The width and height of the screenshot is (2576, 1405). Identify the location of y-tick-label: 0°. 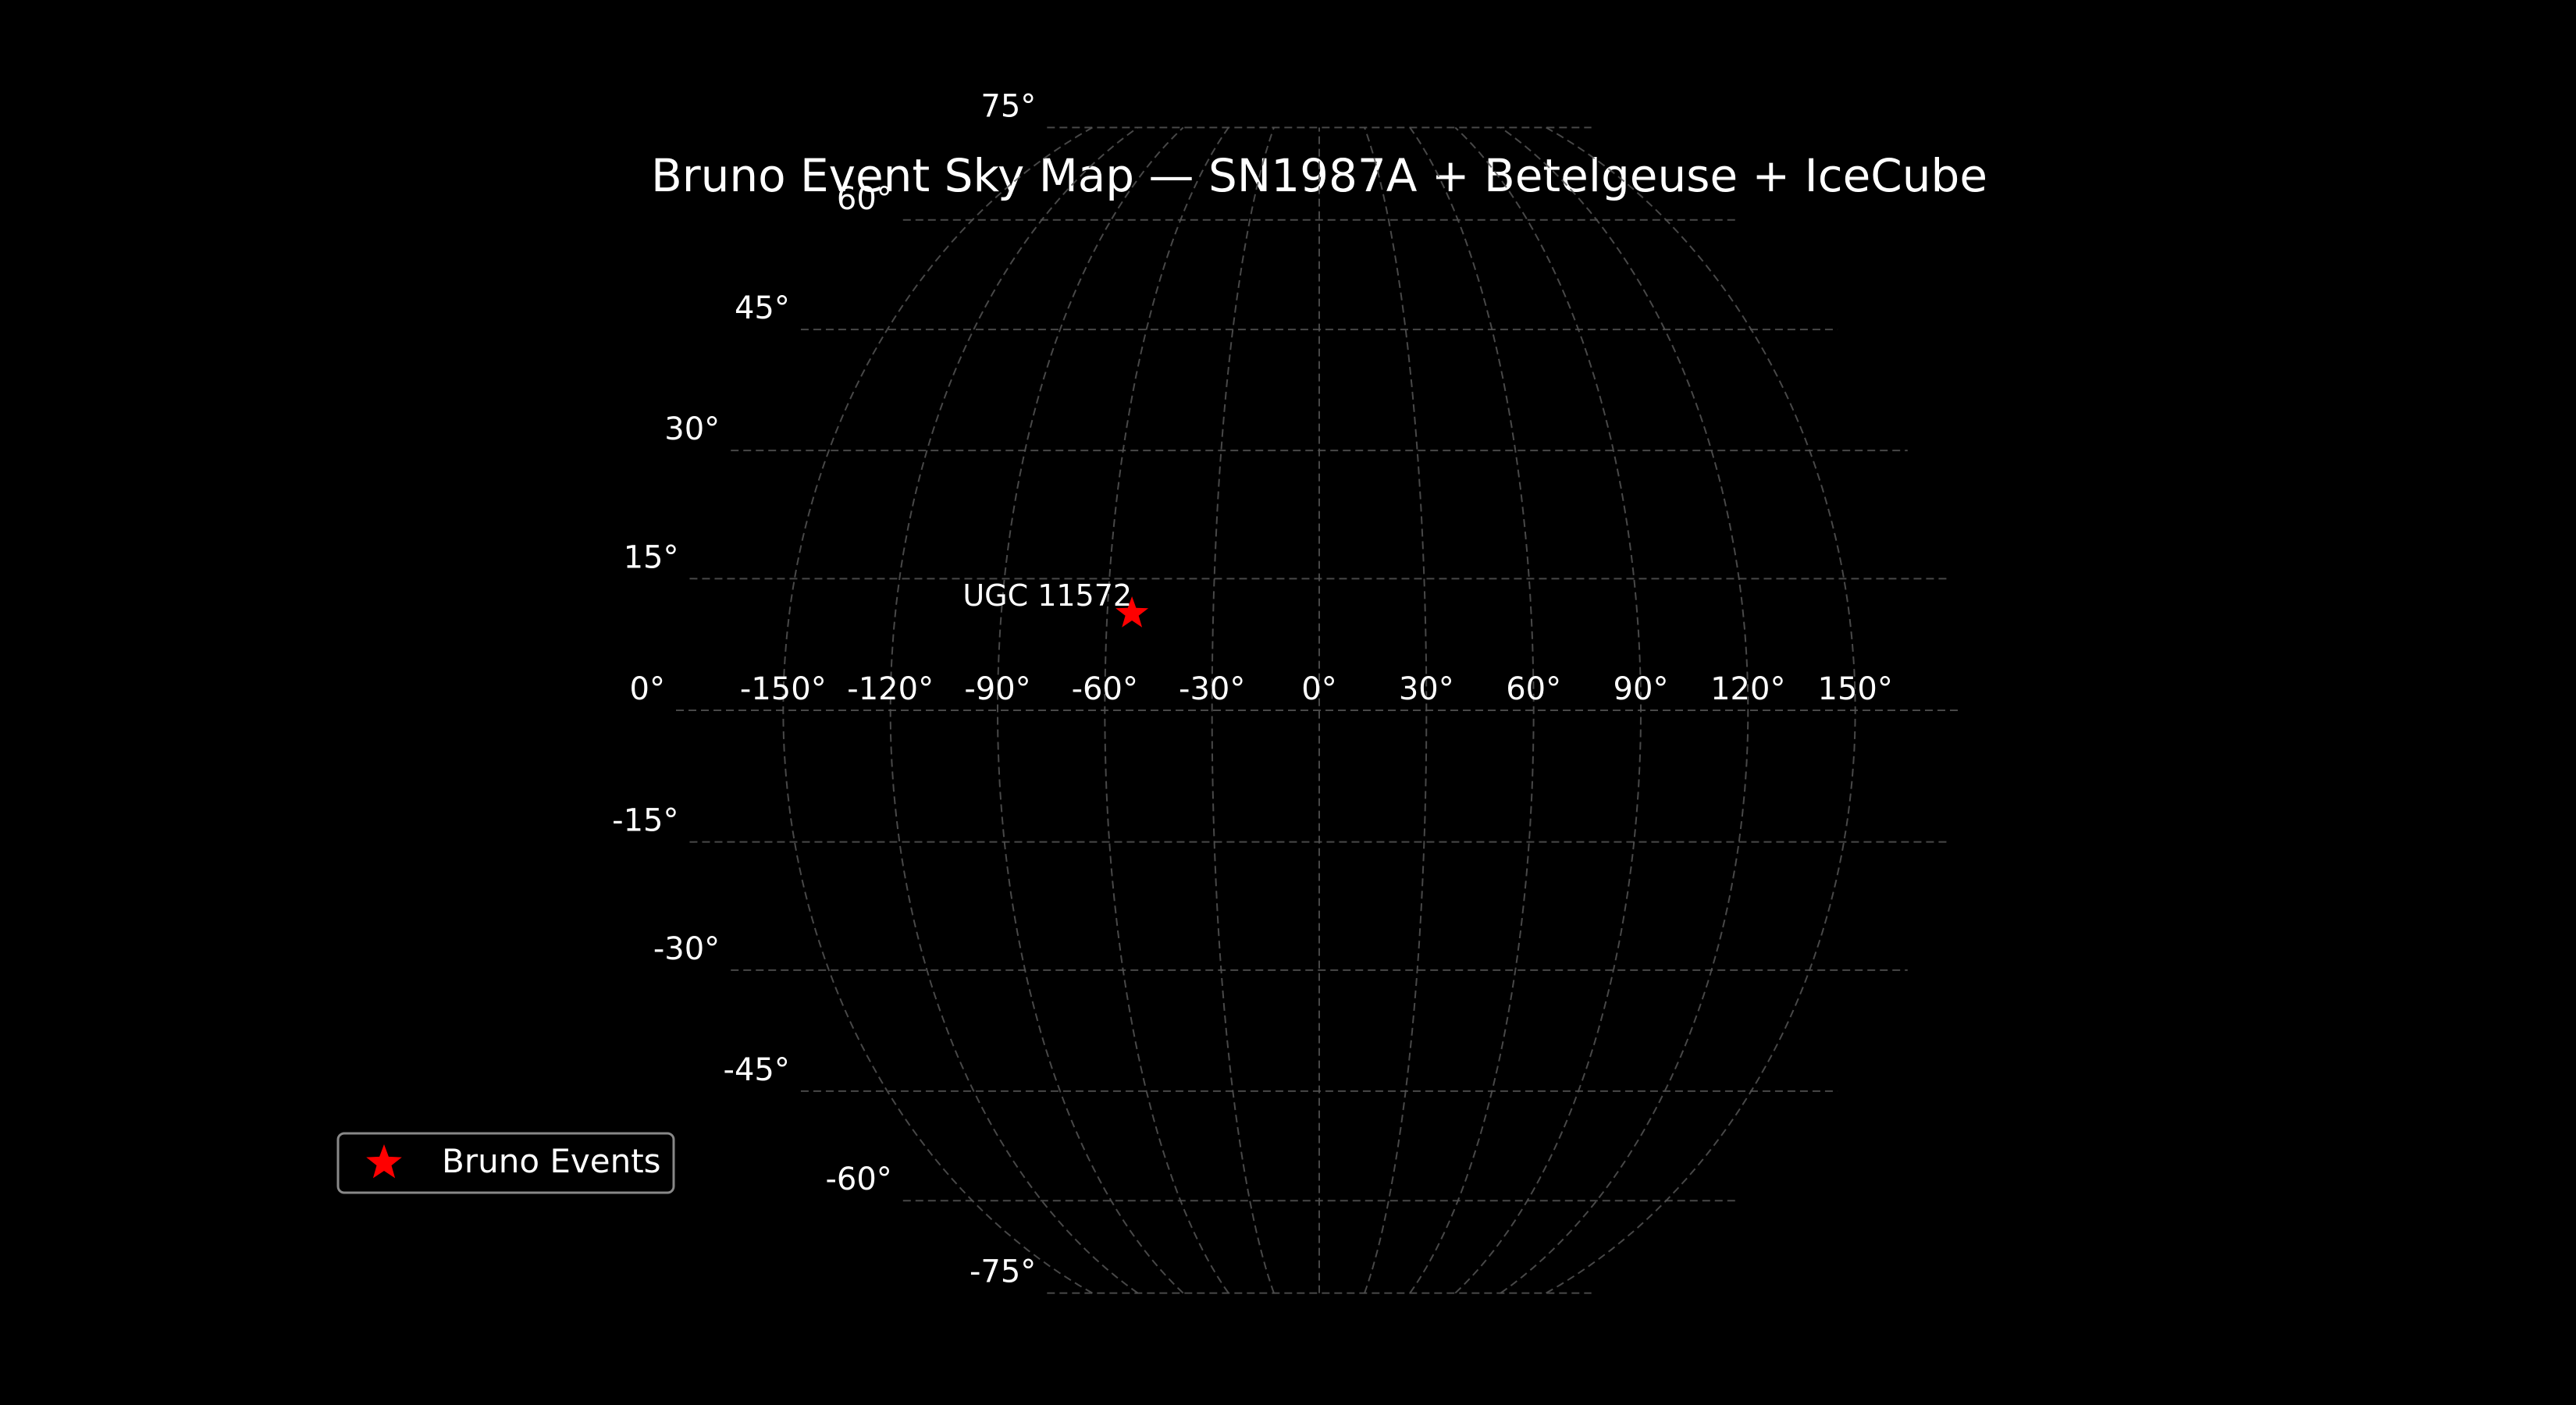
(647, 689).